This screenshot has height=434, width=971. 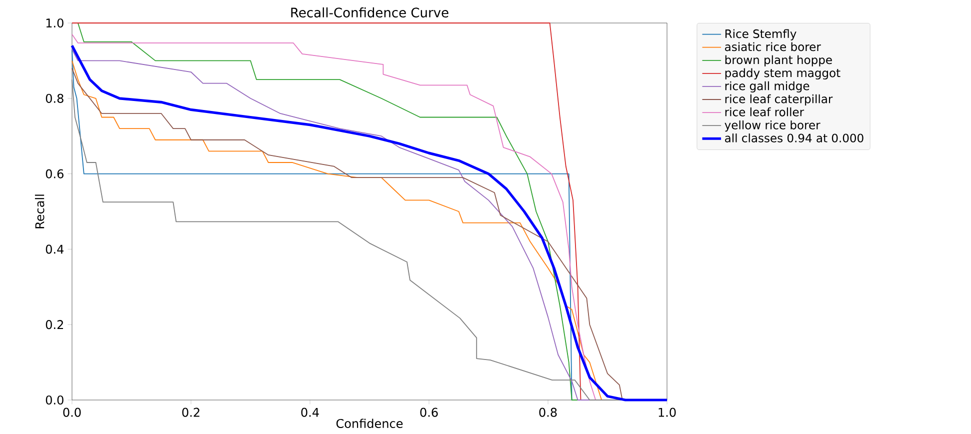 What do you see at coordinates (548, 412) in the screenshot?
I see `x-tick-label: 0.8` at bounding box center [548, 412].